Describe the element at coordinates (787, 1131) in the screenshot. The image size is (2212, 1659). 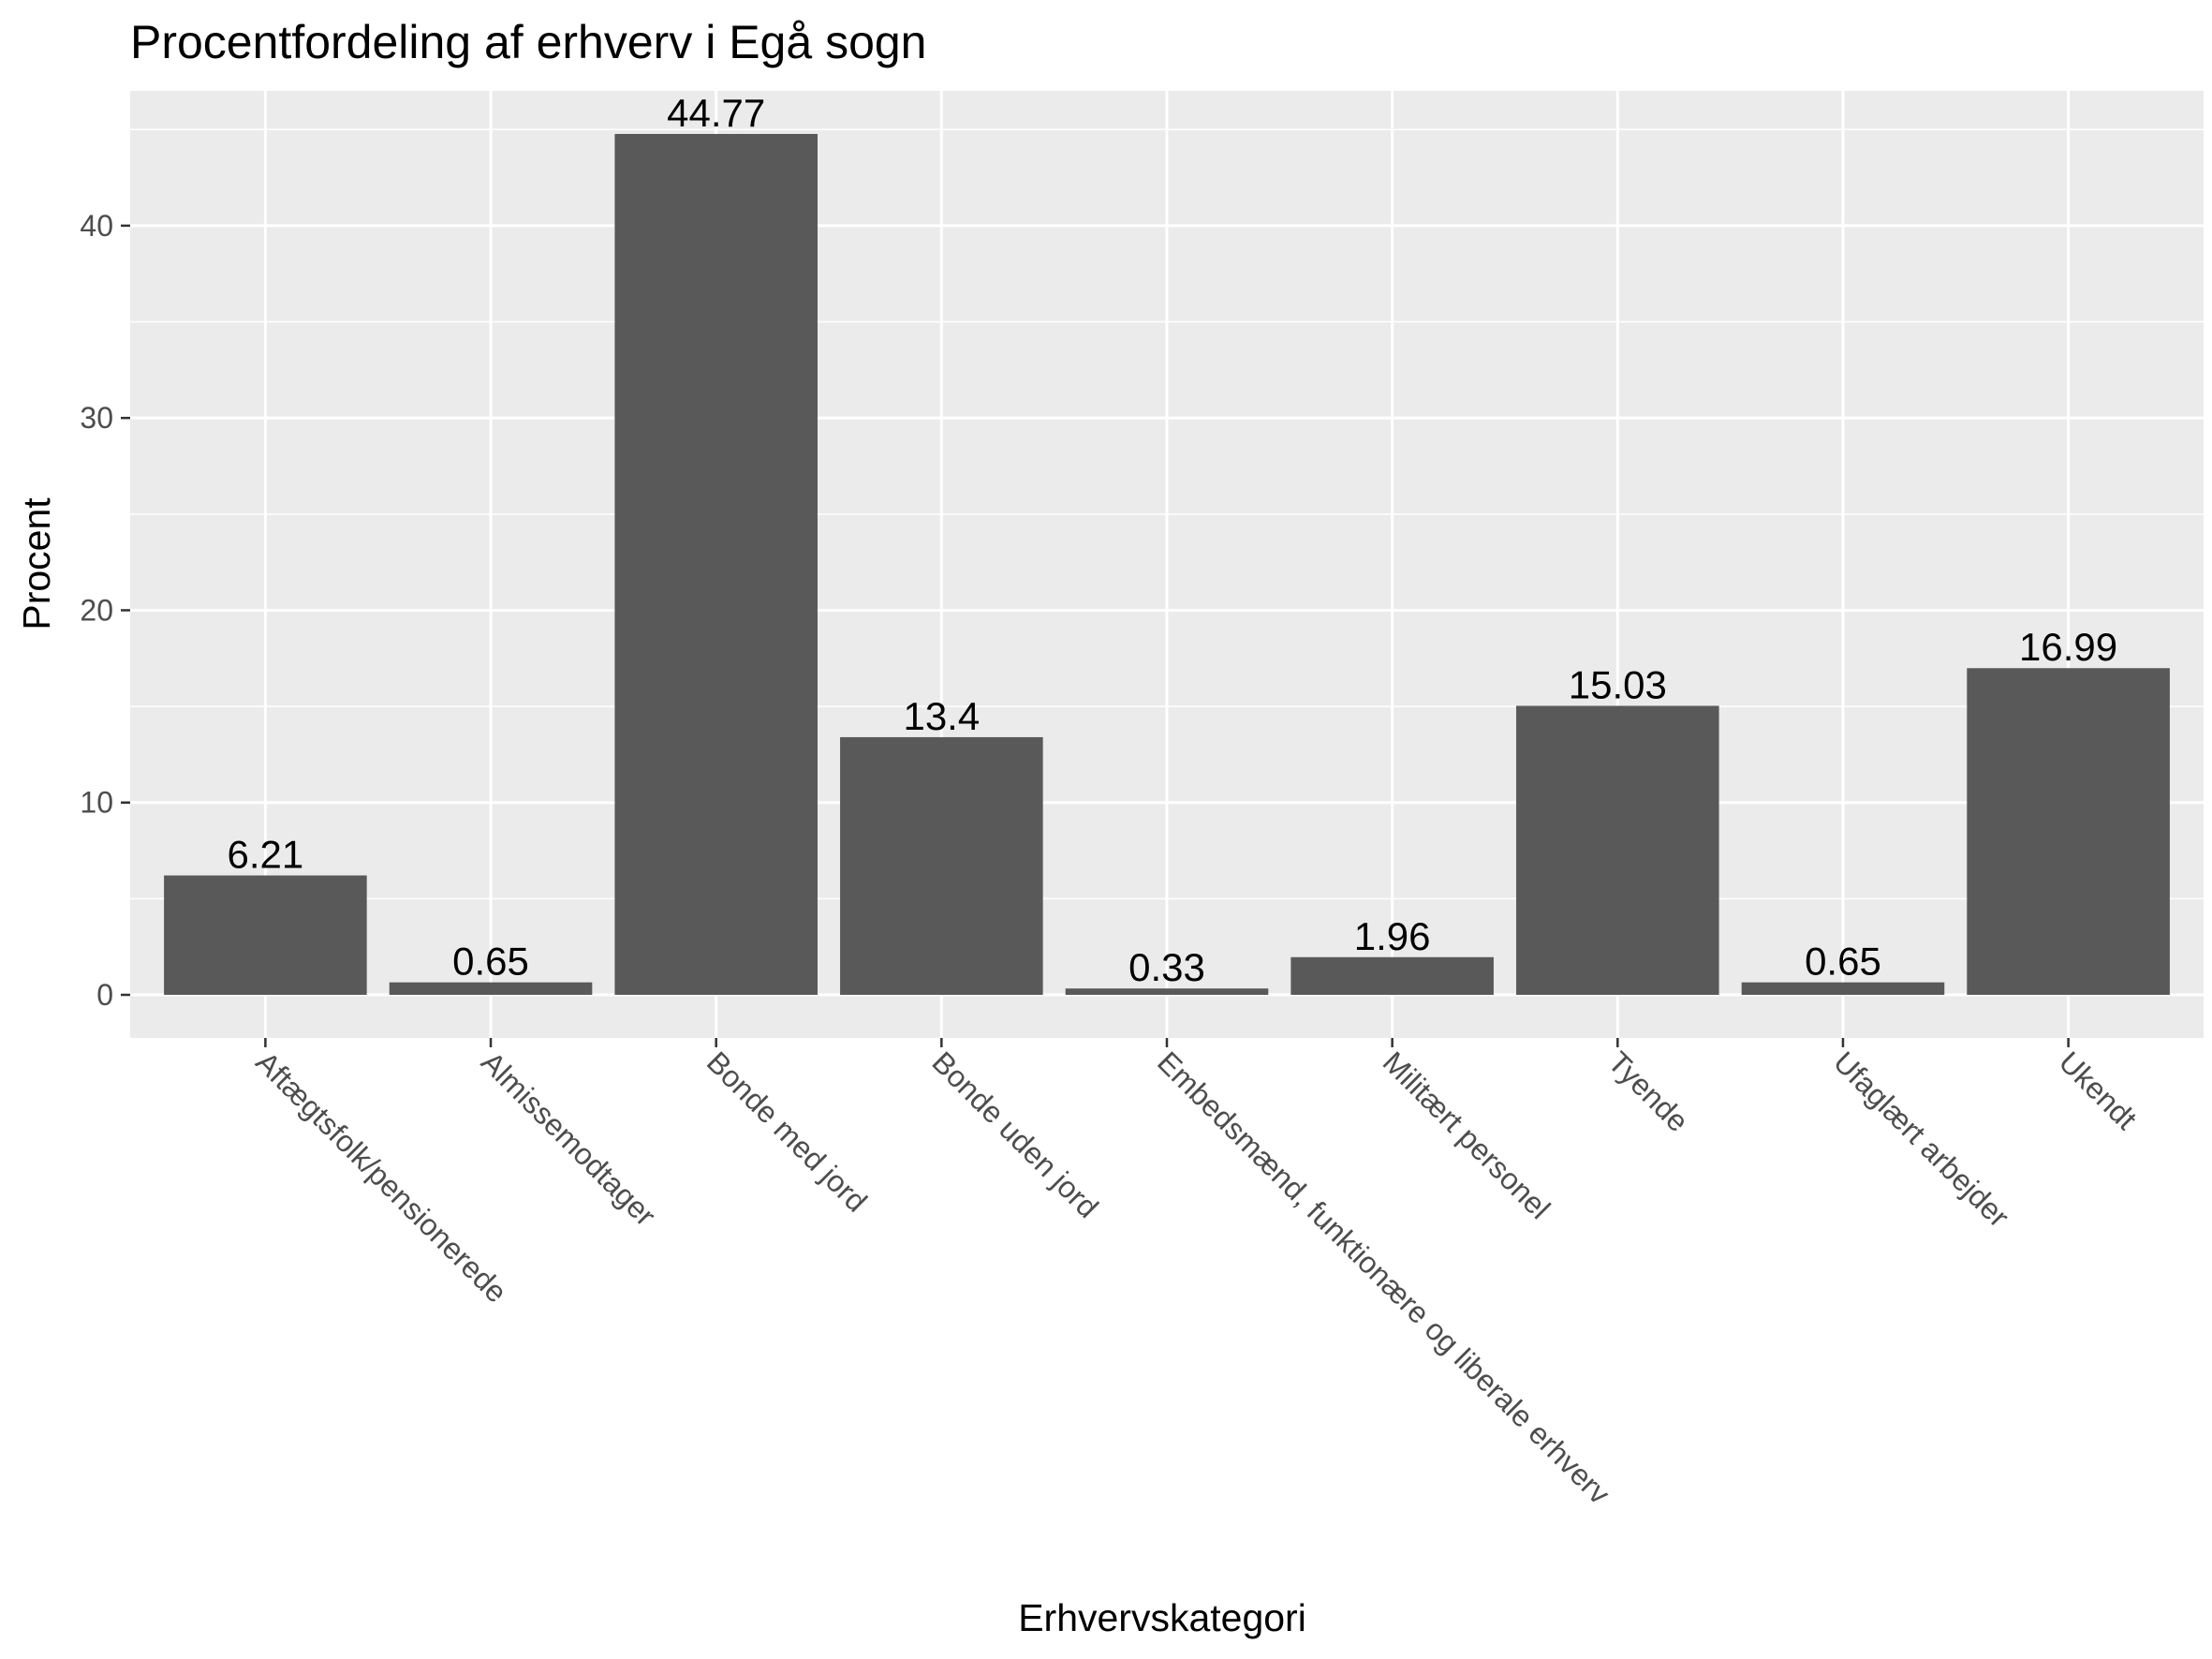
I see `x-tick-label: Bonde med jord` at that location.